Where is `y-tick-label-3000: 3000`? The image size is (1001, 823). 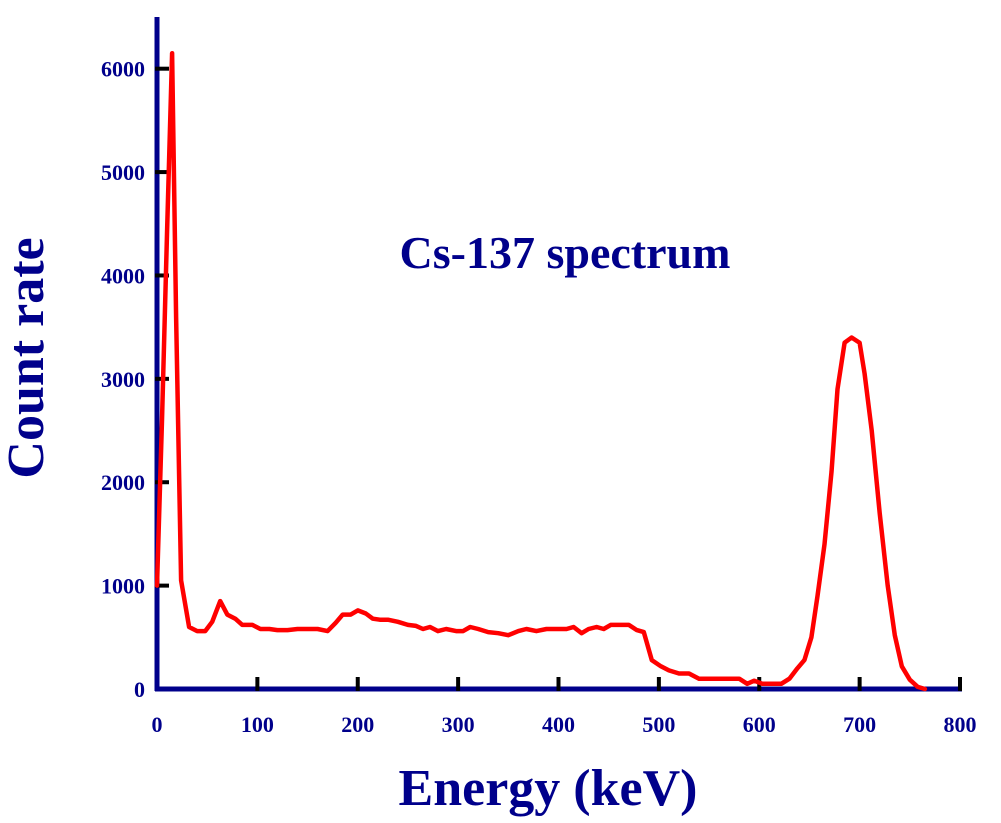
y-tick-label-3000: 3000 is located at coordinates (123, 379).